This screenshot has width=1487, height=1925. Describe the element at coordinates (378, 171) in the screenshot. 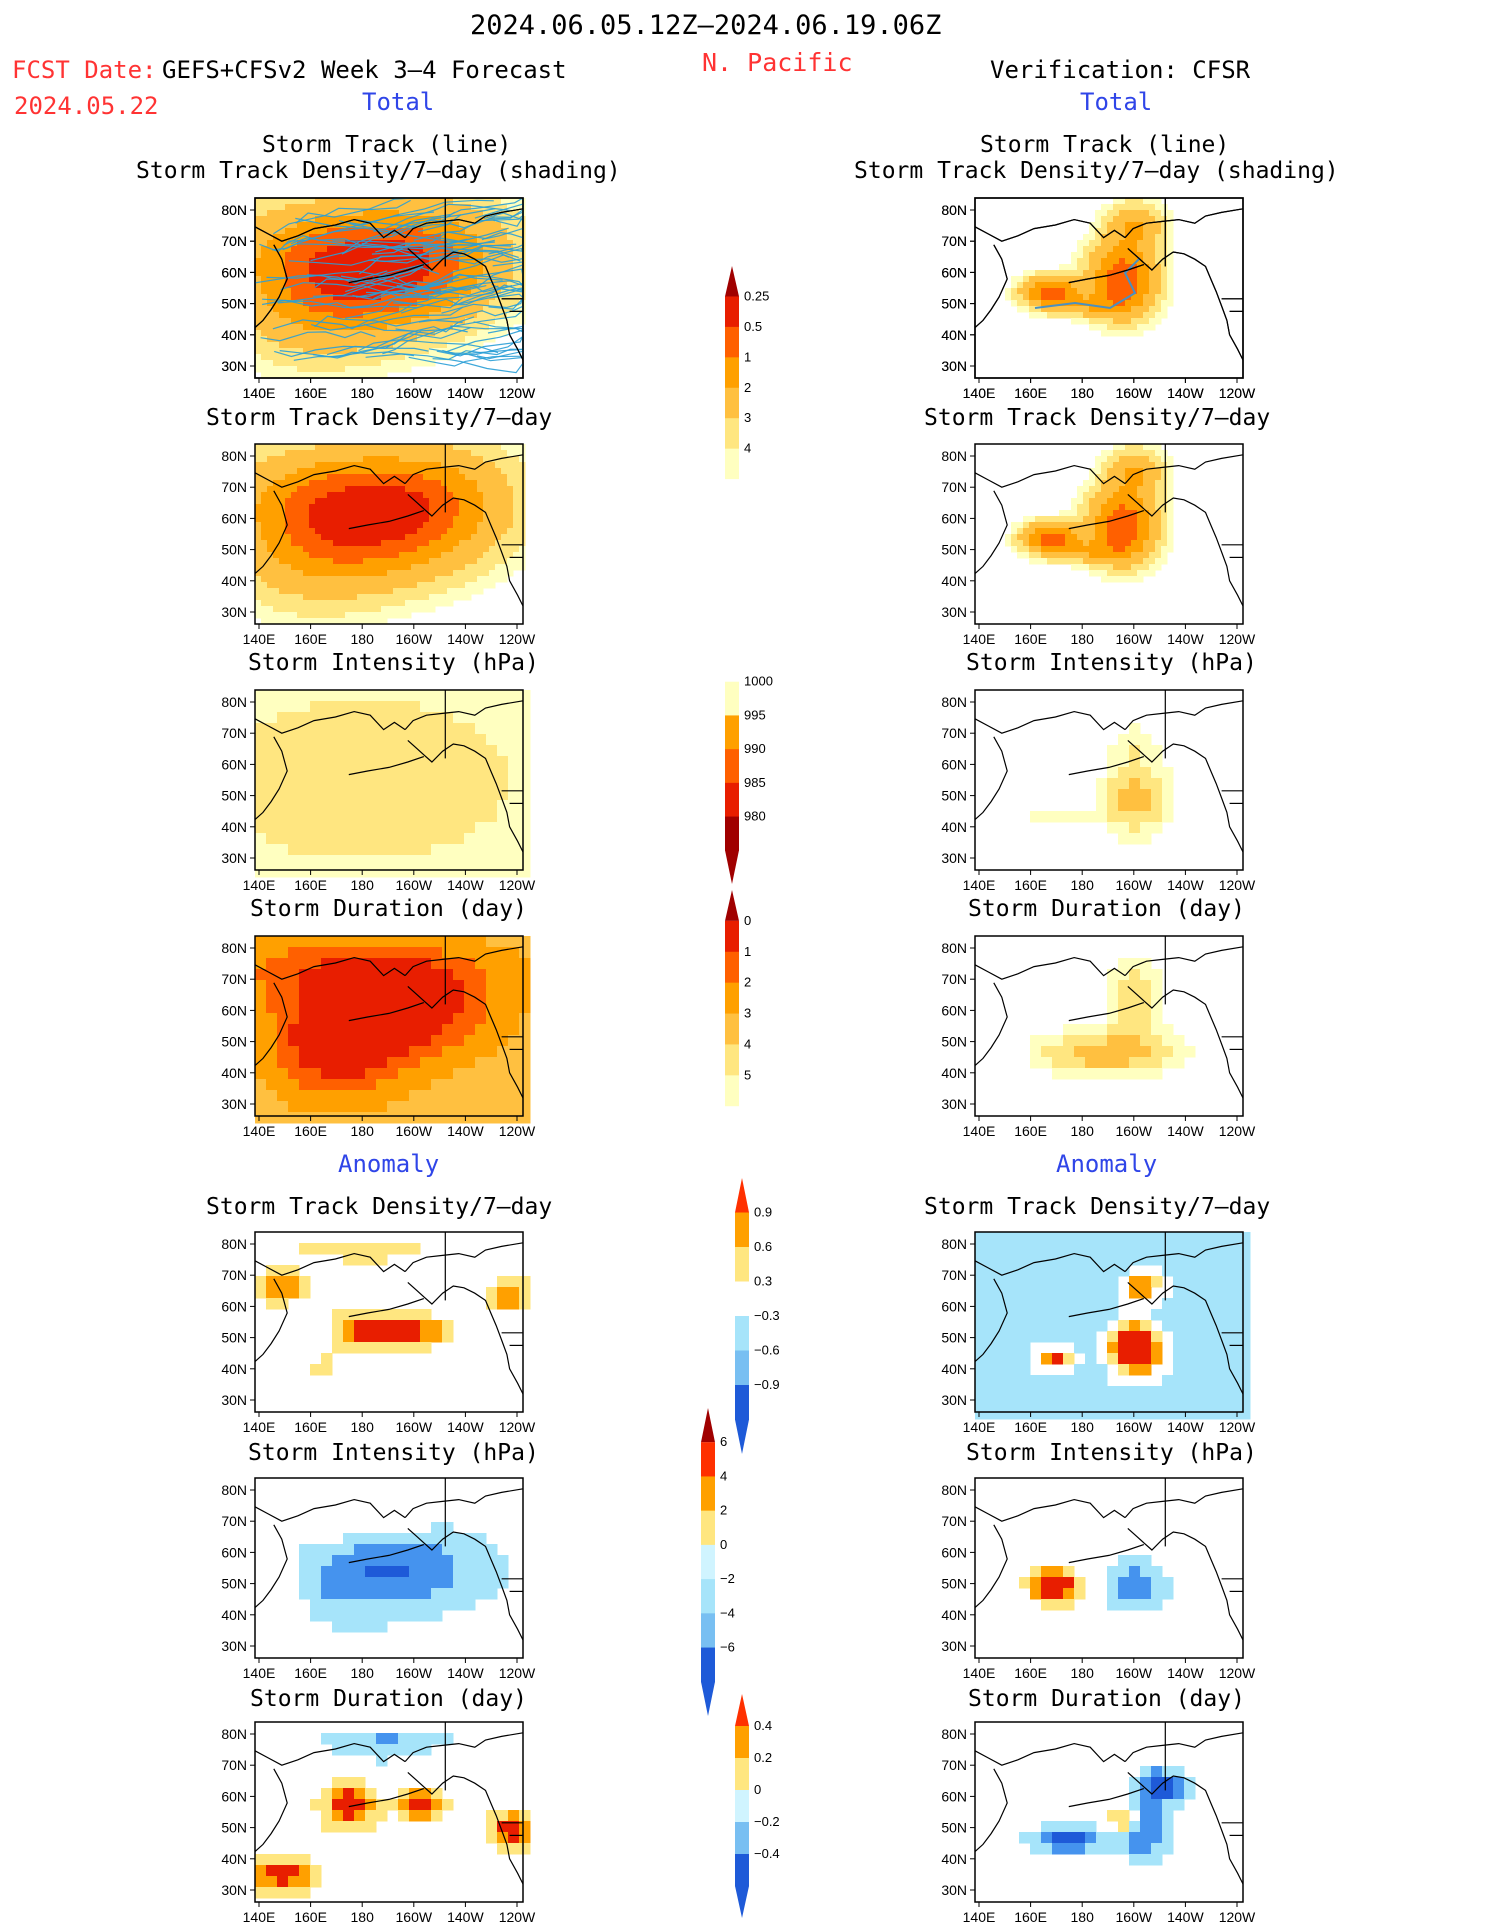

I see `panel-title-l1b: Storm Track Density/7–day (shading)` at that location.